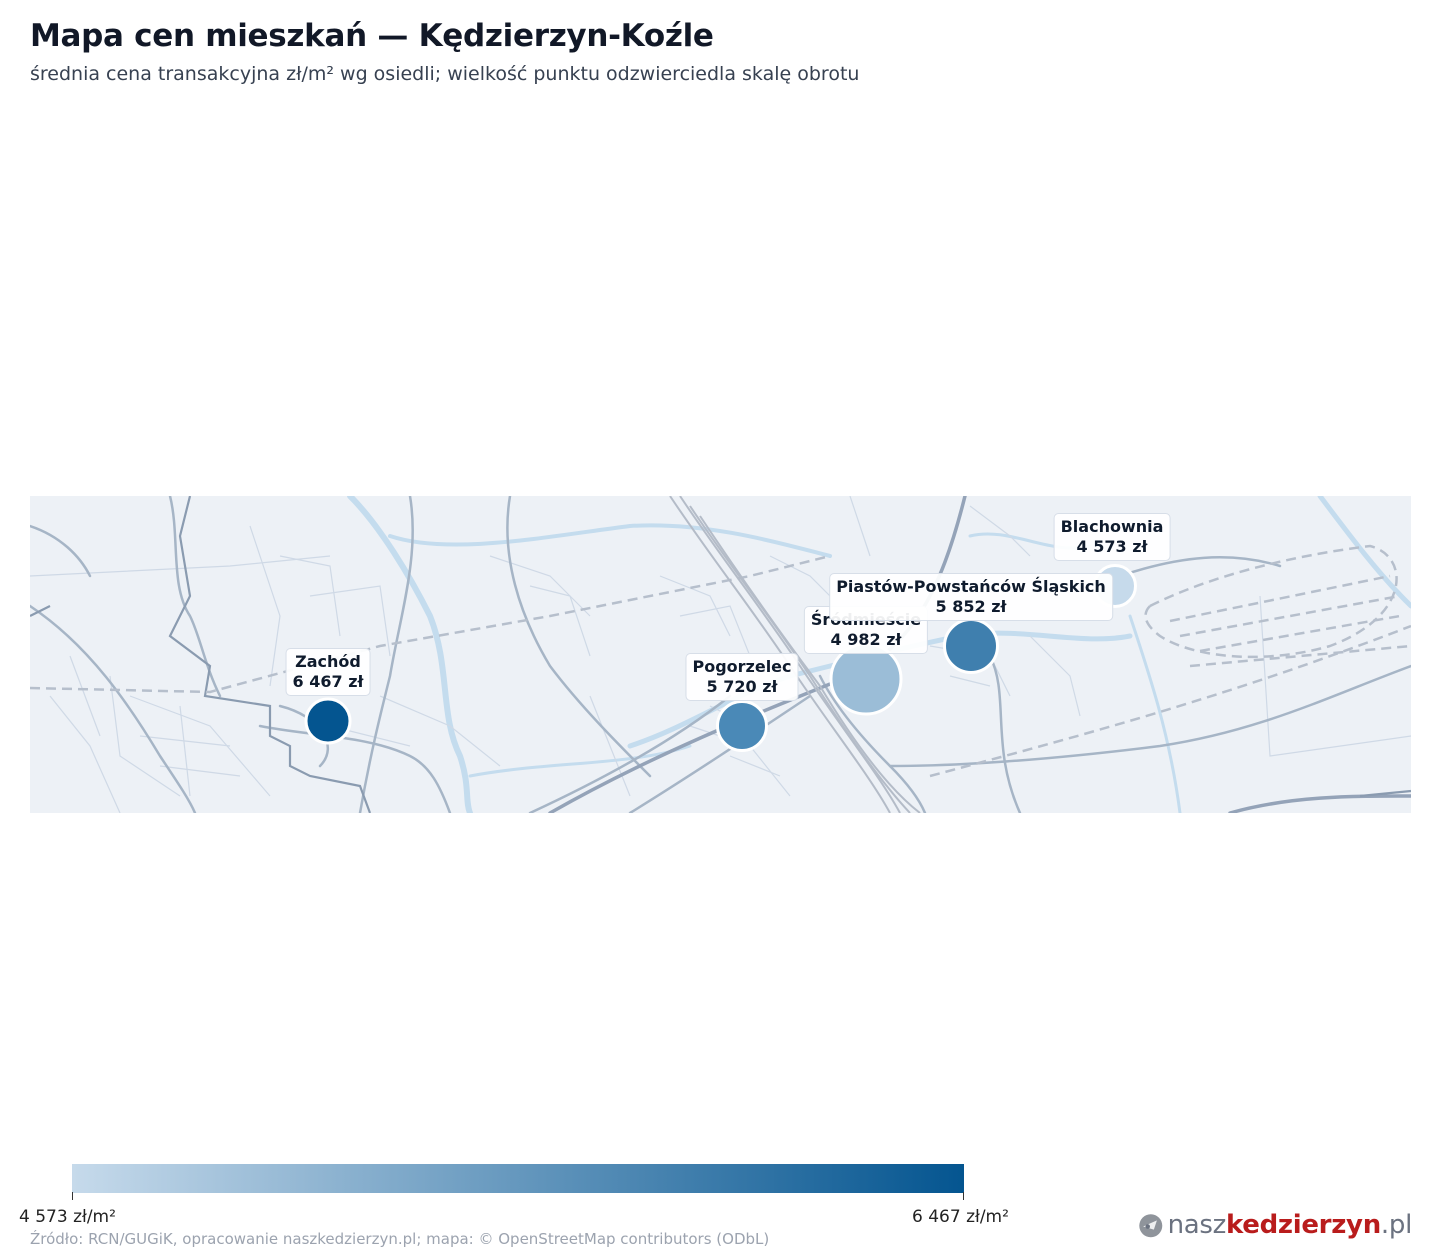 The height and width of the screenshot is (1260, 1440). I want to click on legend-tick-max, so click(963, 1196).